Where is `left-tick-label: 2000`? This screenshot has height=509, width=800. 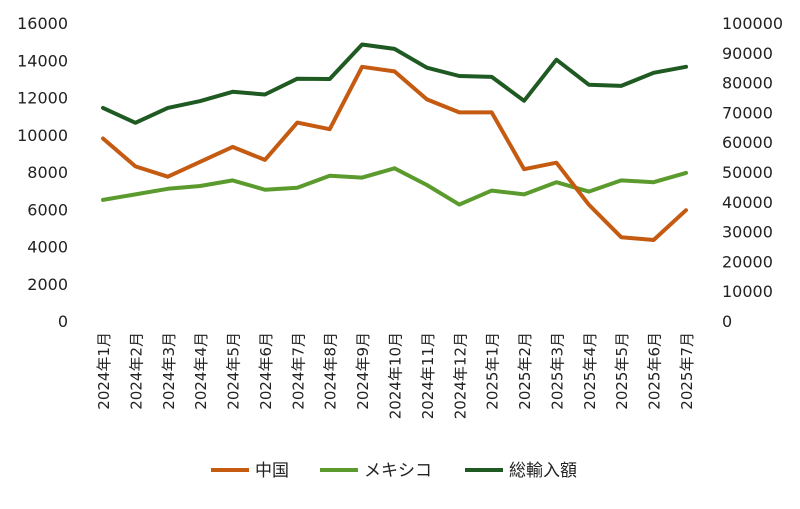 left-tick-label: 2000 is located at coordinates (47, 284).